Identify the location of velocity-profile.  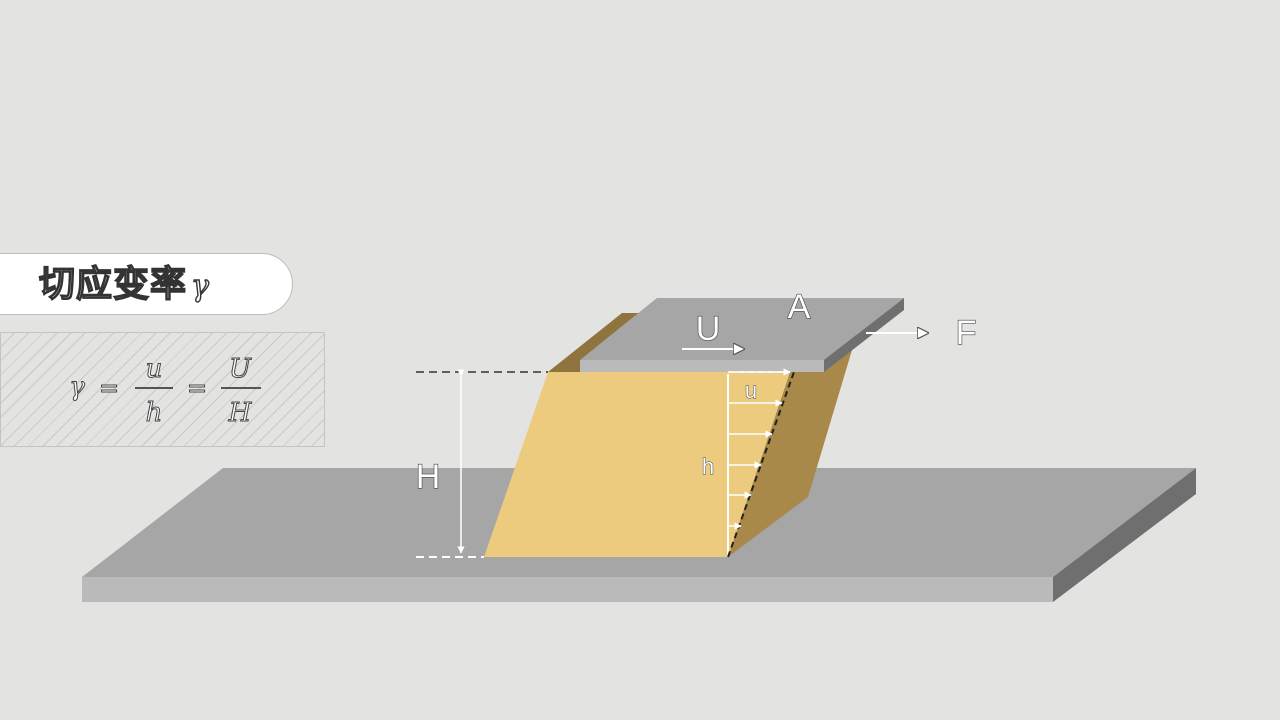
(761, 463).